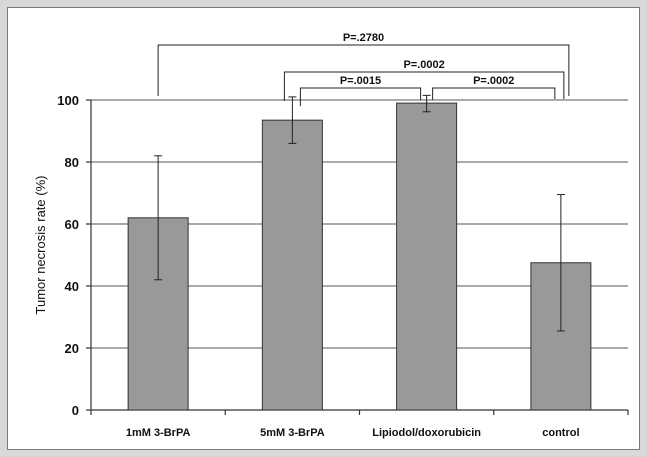  I want to click on y-tick-label: 0, so click(75, 410).